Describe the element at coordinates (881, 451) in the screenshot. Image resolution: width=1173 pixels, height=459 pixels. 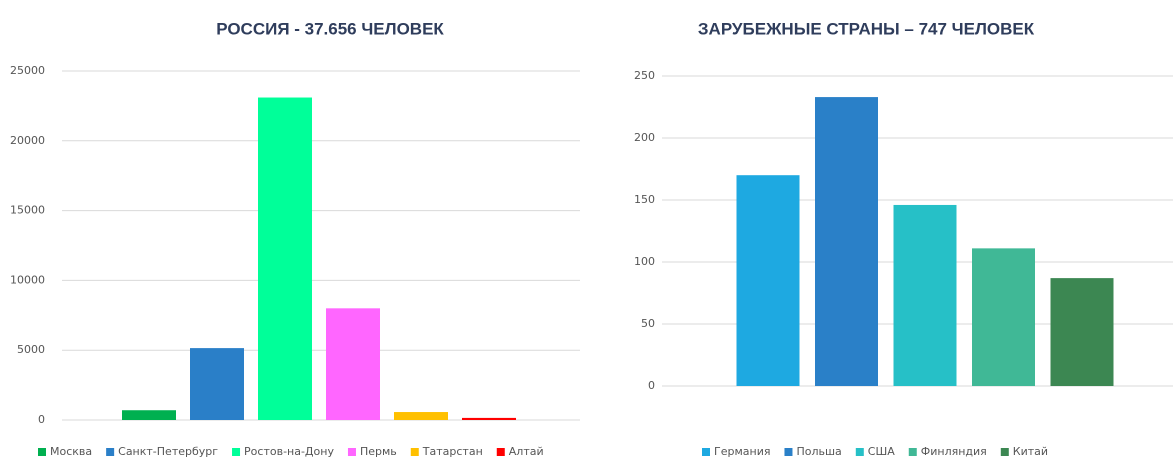
I see `legend-label: США` at that location.